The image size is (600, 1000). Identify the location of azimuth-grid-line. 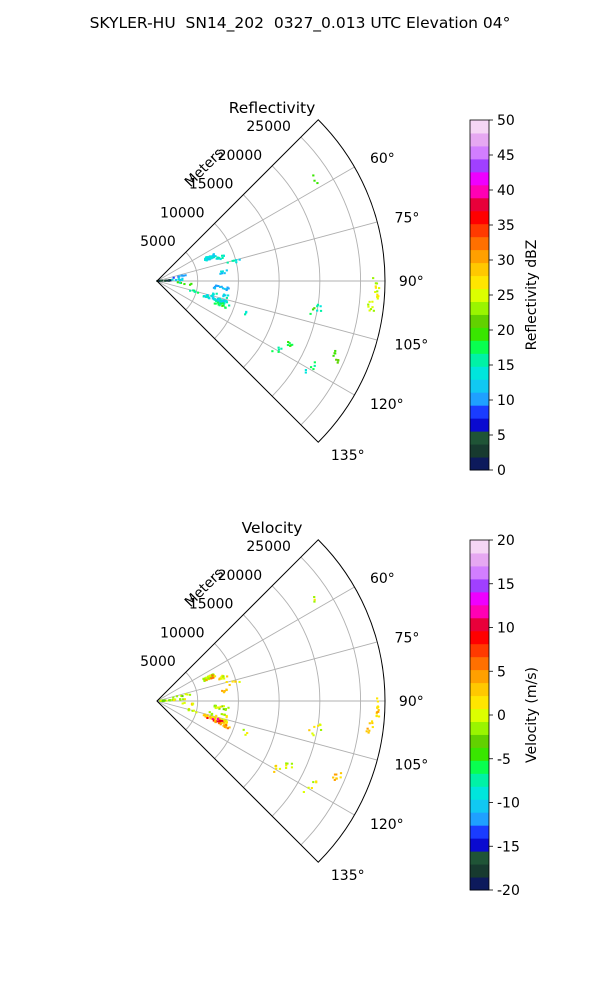
(267, 251).